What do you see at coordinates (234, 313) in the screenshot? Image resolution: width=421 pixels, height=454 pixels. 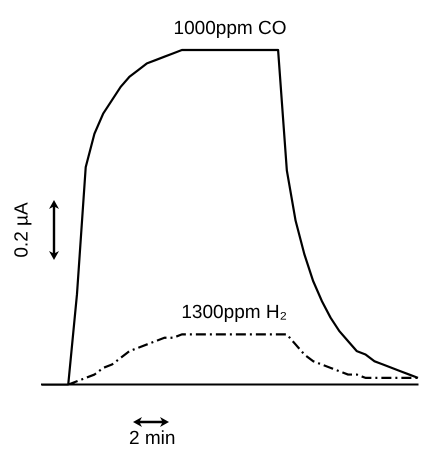 I see `series-label: 1300ppm H₂` at bounding box center [234, 313].